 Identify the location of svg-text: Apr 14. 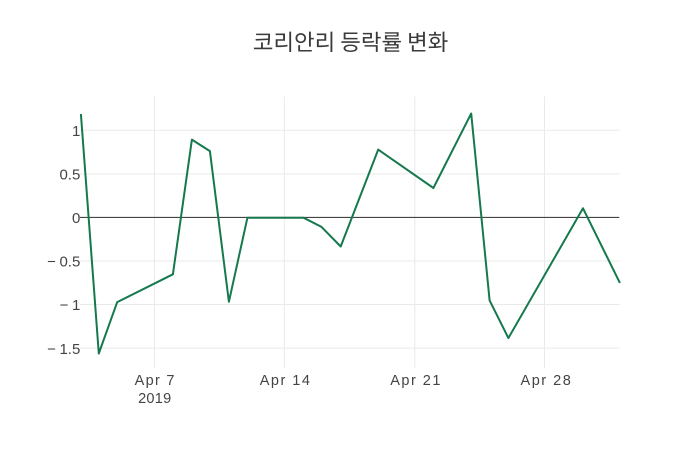
(286, 381).